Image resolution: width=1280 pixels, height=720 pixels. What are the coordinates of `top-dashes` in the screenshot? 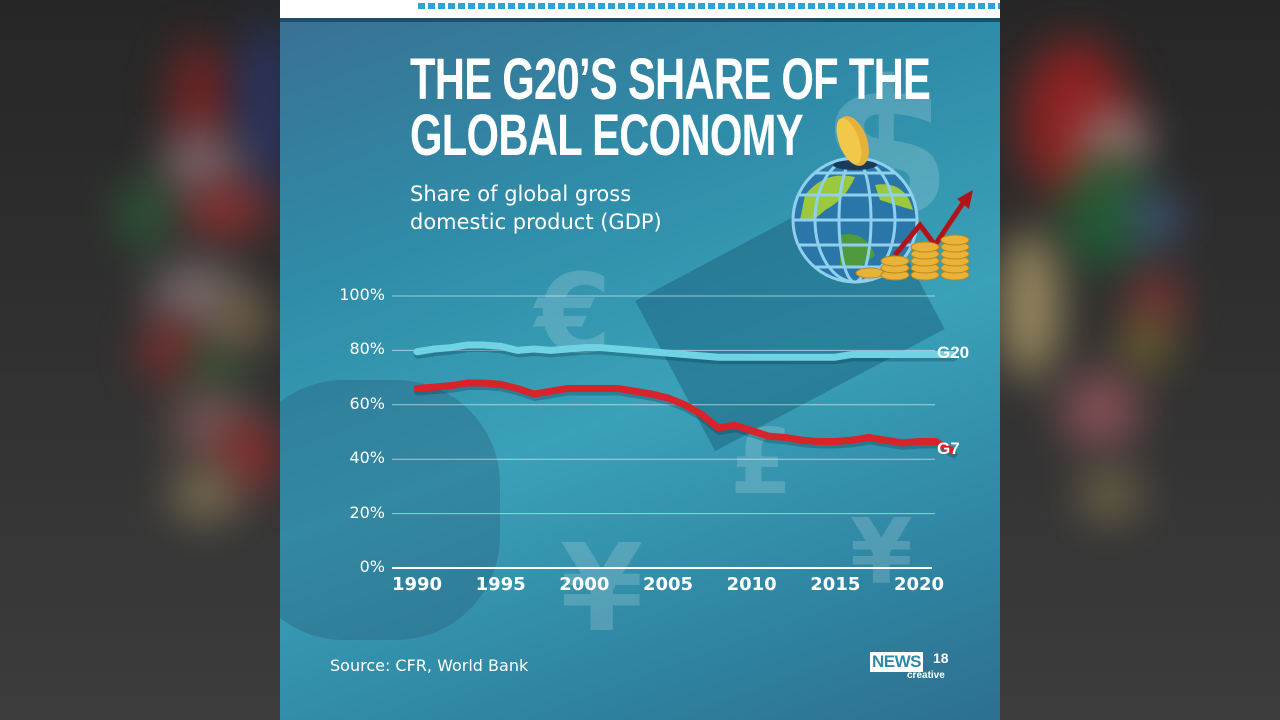 It's located at (709, 6).